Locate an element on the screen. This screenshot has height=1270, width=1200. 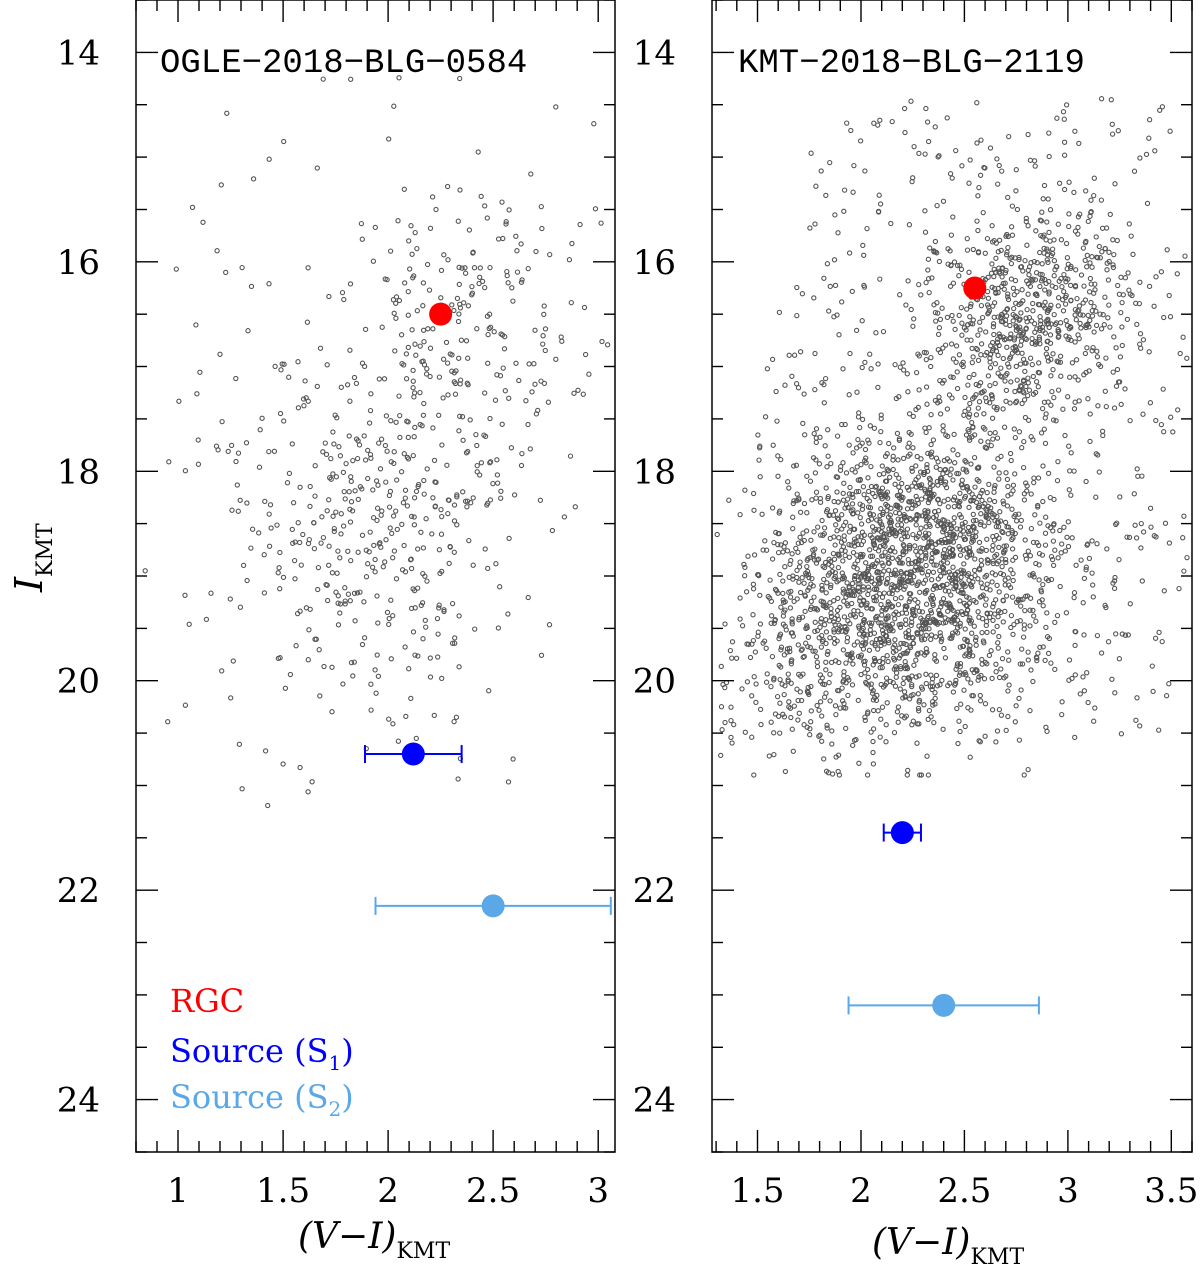
y-tick-label: 22 is located at coordinates (654, 891).